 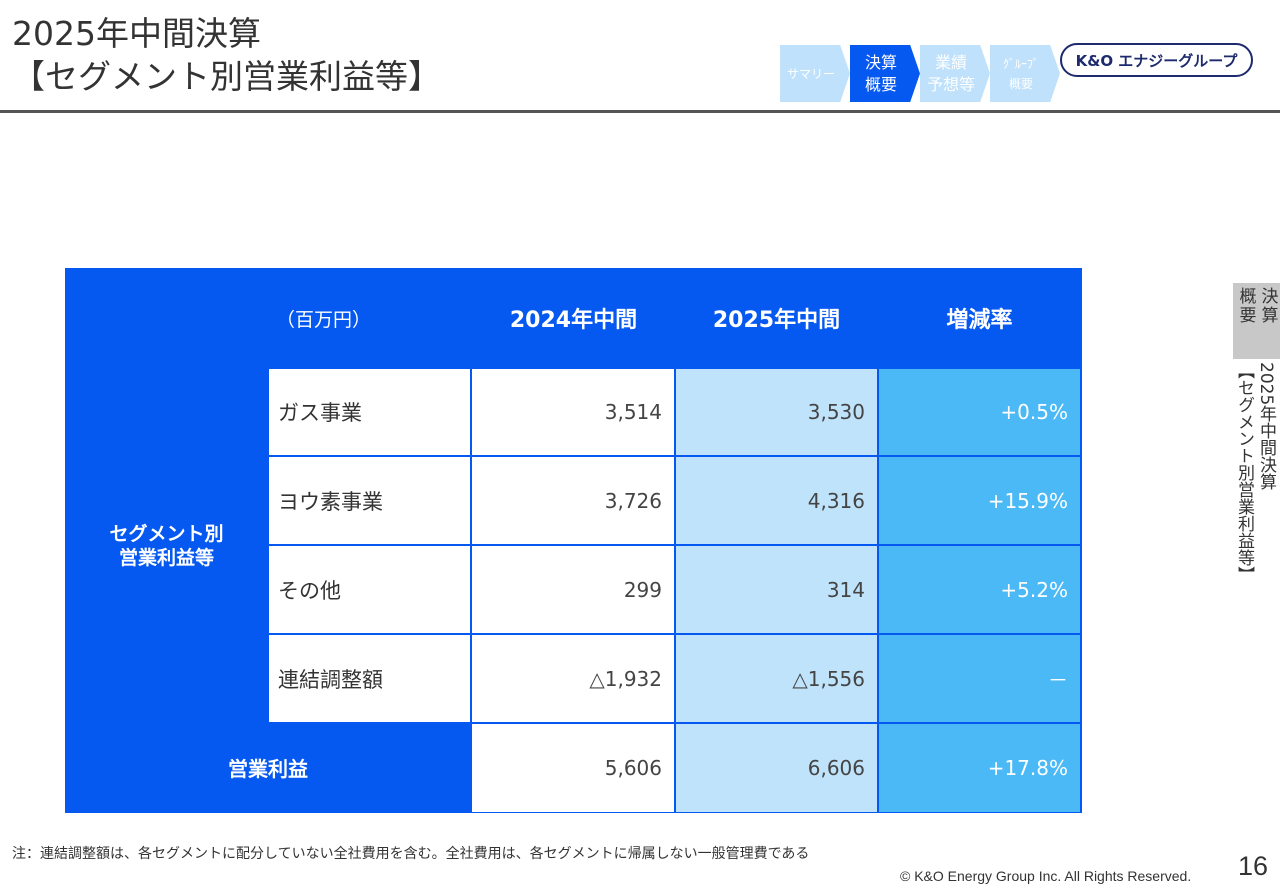 I want to click on nav-step-group: ｸﾞﾙｰﾌﾟ 概要, so click(x=1025, y=73).